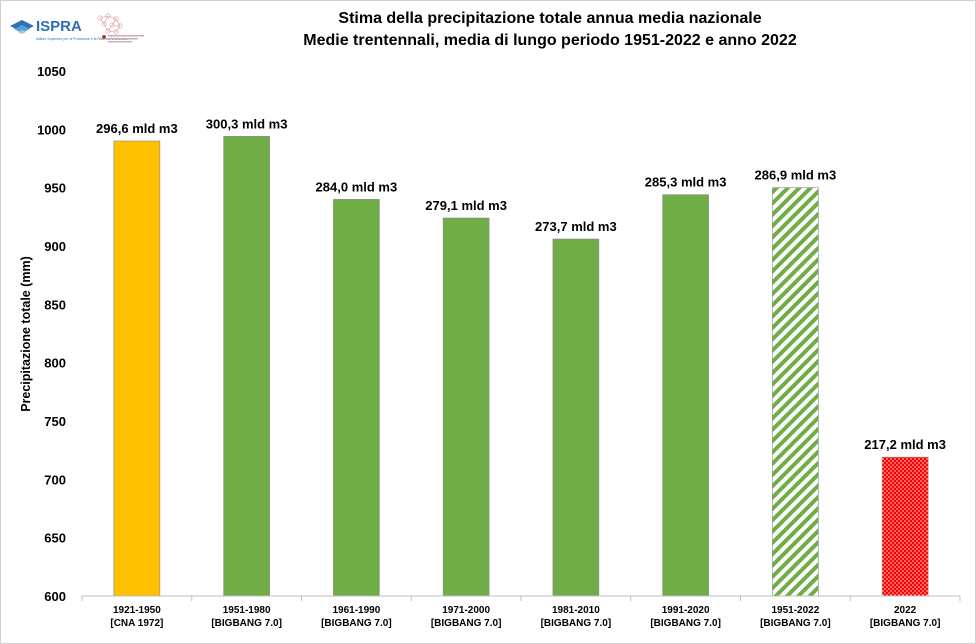 The width and height of the screenshot is (976, 644). Describe the element at coordinates (136, 623) in the screenshot. I see `x-tick-label: [CNA 1972]` at that location.